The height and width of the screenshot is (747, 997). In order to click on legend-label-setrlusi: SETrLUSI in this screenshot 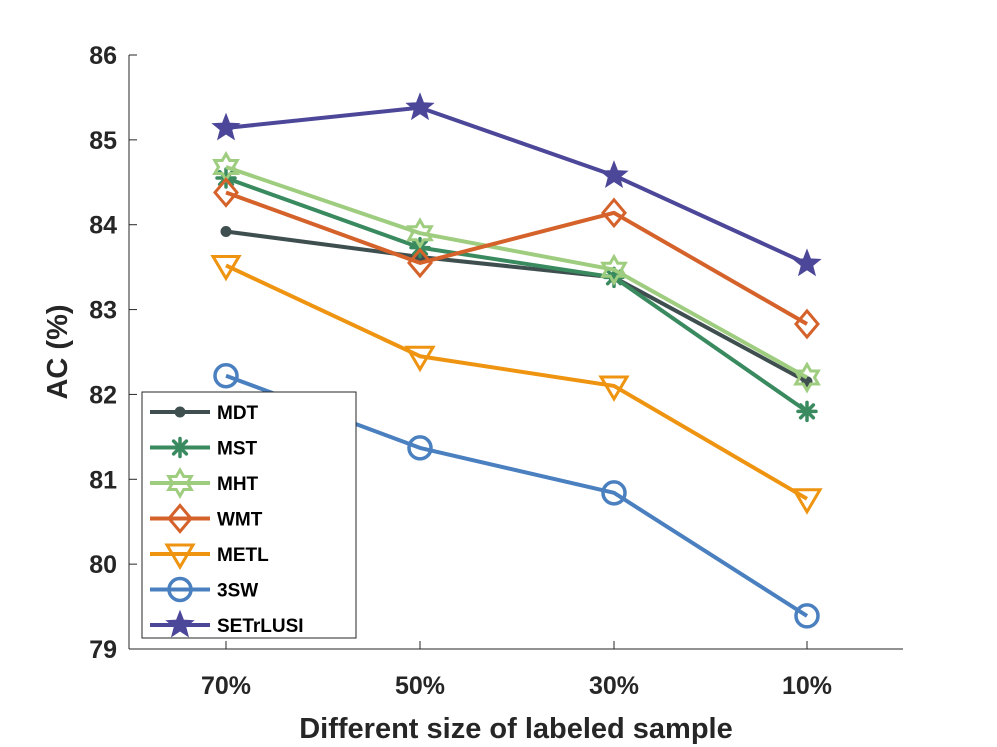, I will do `click(260, 626)`.